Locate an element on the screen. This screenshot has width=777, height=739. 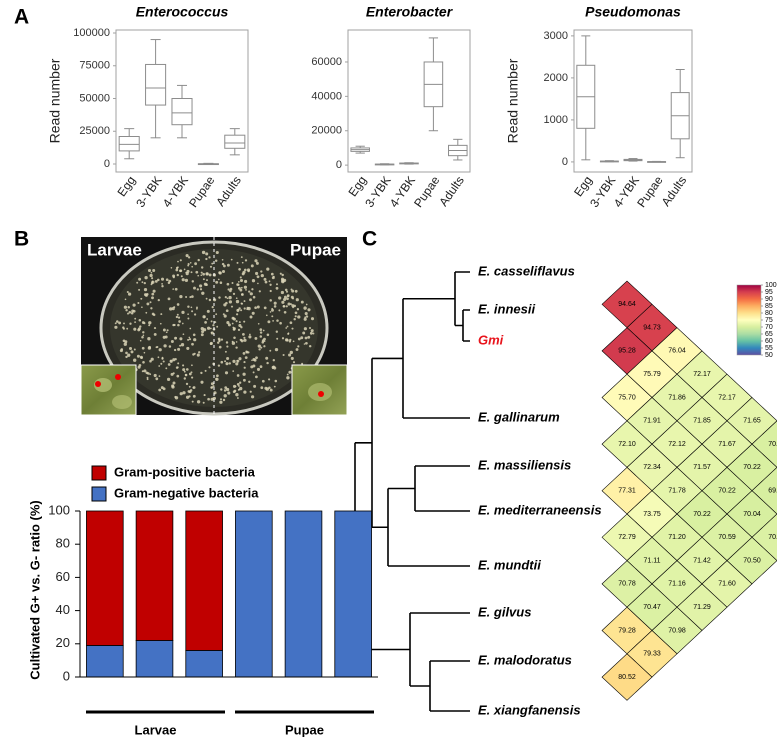
phylogenetic-tree is located at coordinates (406, 491).